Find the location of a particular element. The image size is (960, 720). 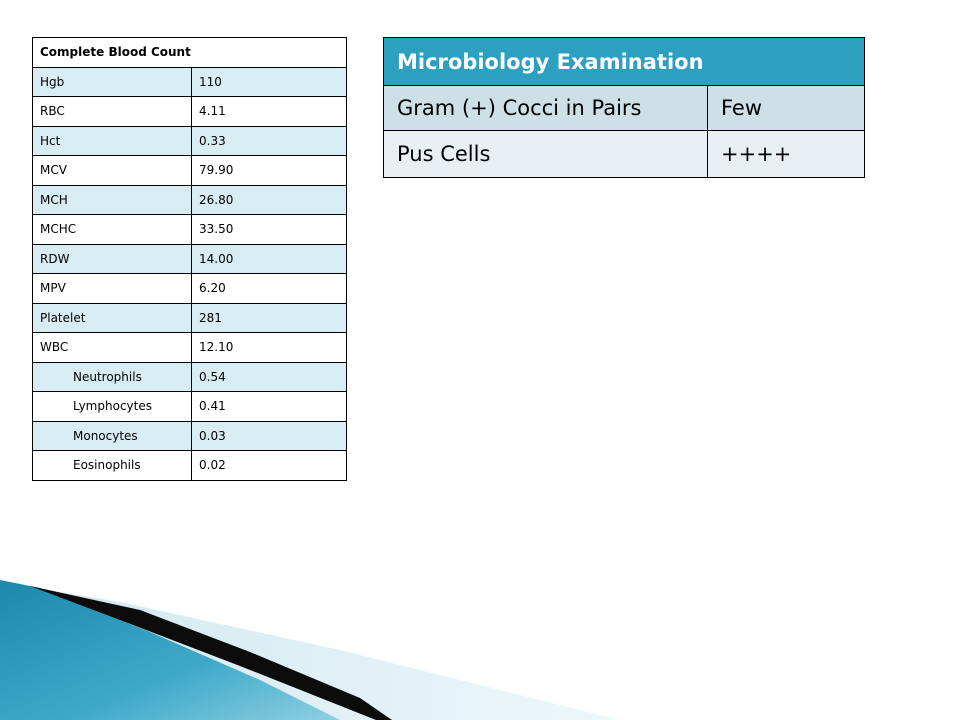

dark-swoosh-shape is located at coordinates (211, 653).